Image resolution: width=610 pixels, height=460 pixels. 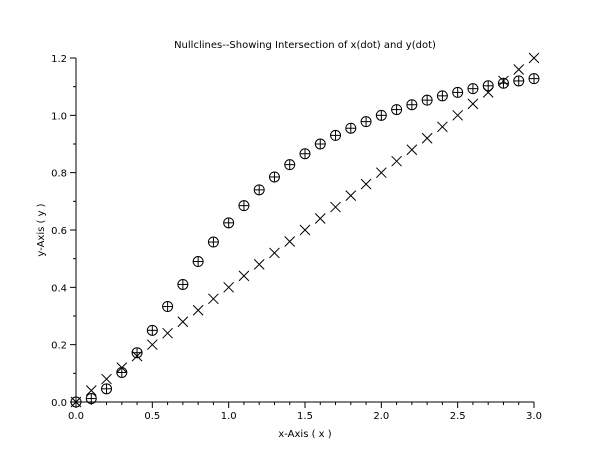 I want to click on y-ticks: 0.0 0.2 0.4 0.6 0.8 1.0 1.2, so click(x=63, y=231).